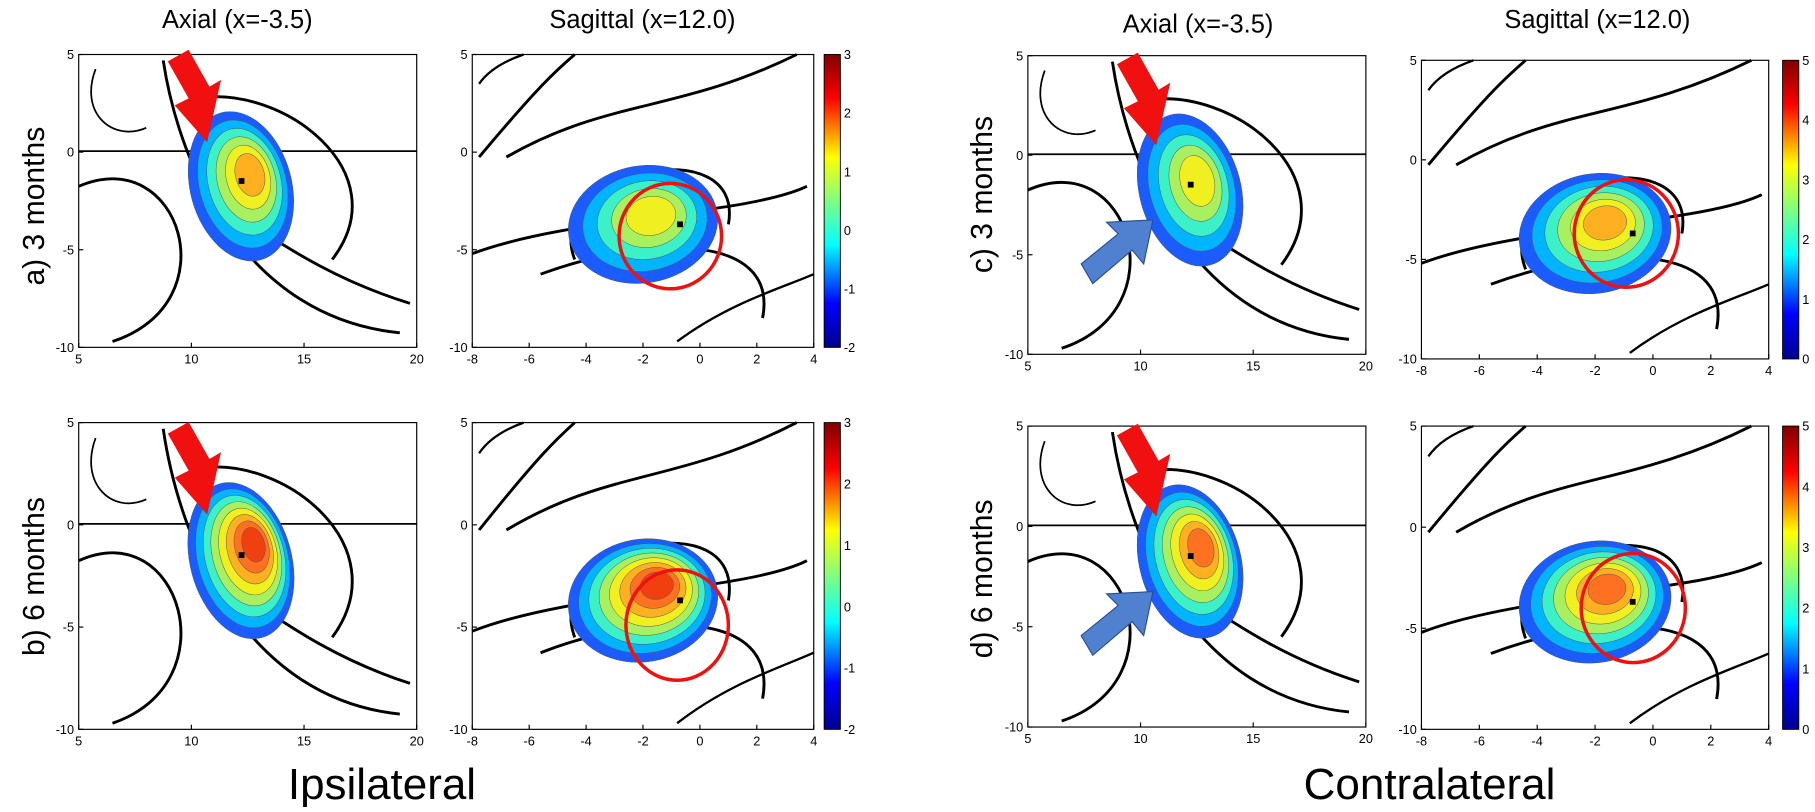 This screenshot has height=812, width=1815. Describe the element at coordinates (382, 783) in the screenshot. I see `group-label: Ipsilateral` at that location.